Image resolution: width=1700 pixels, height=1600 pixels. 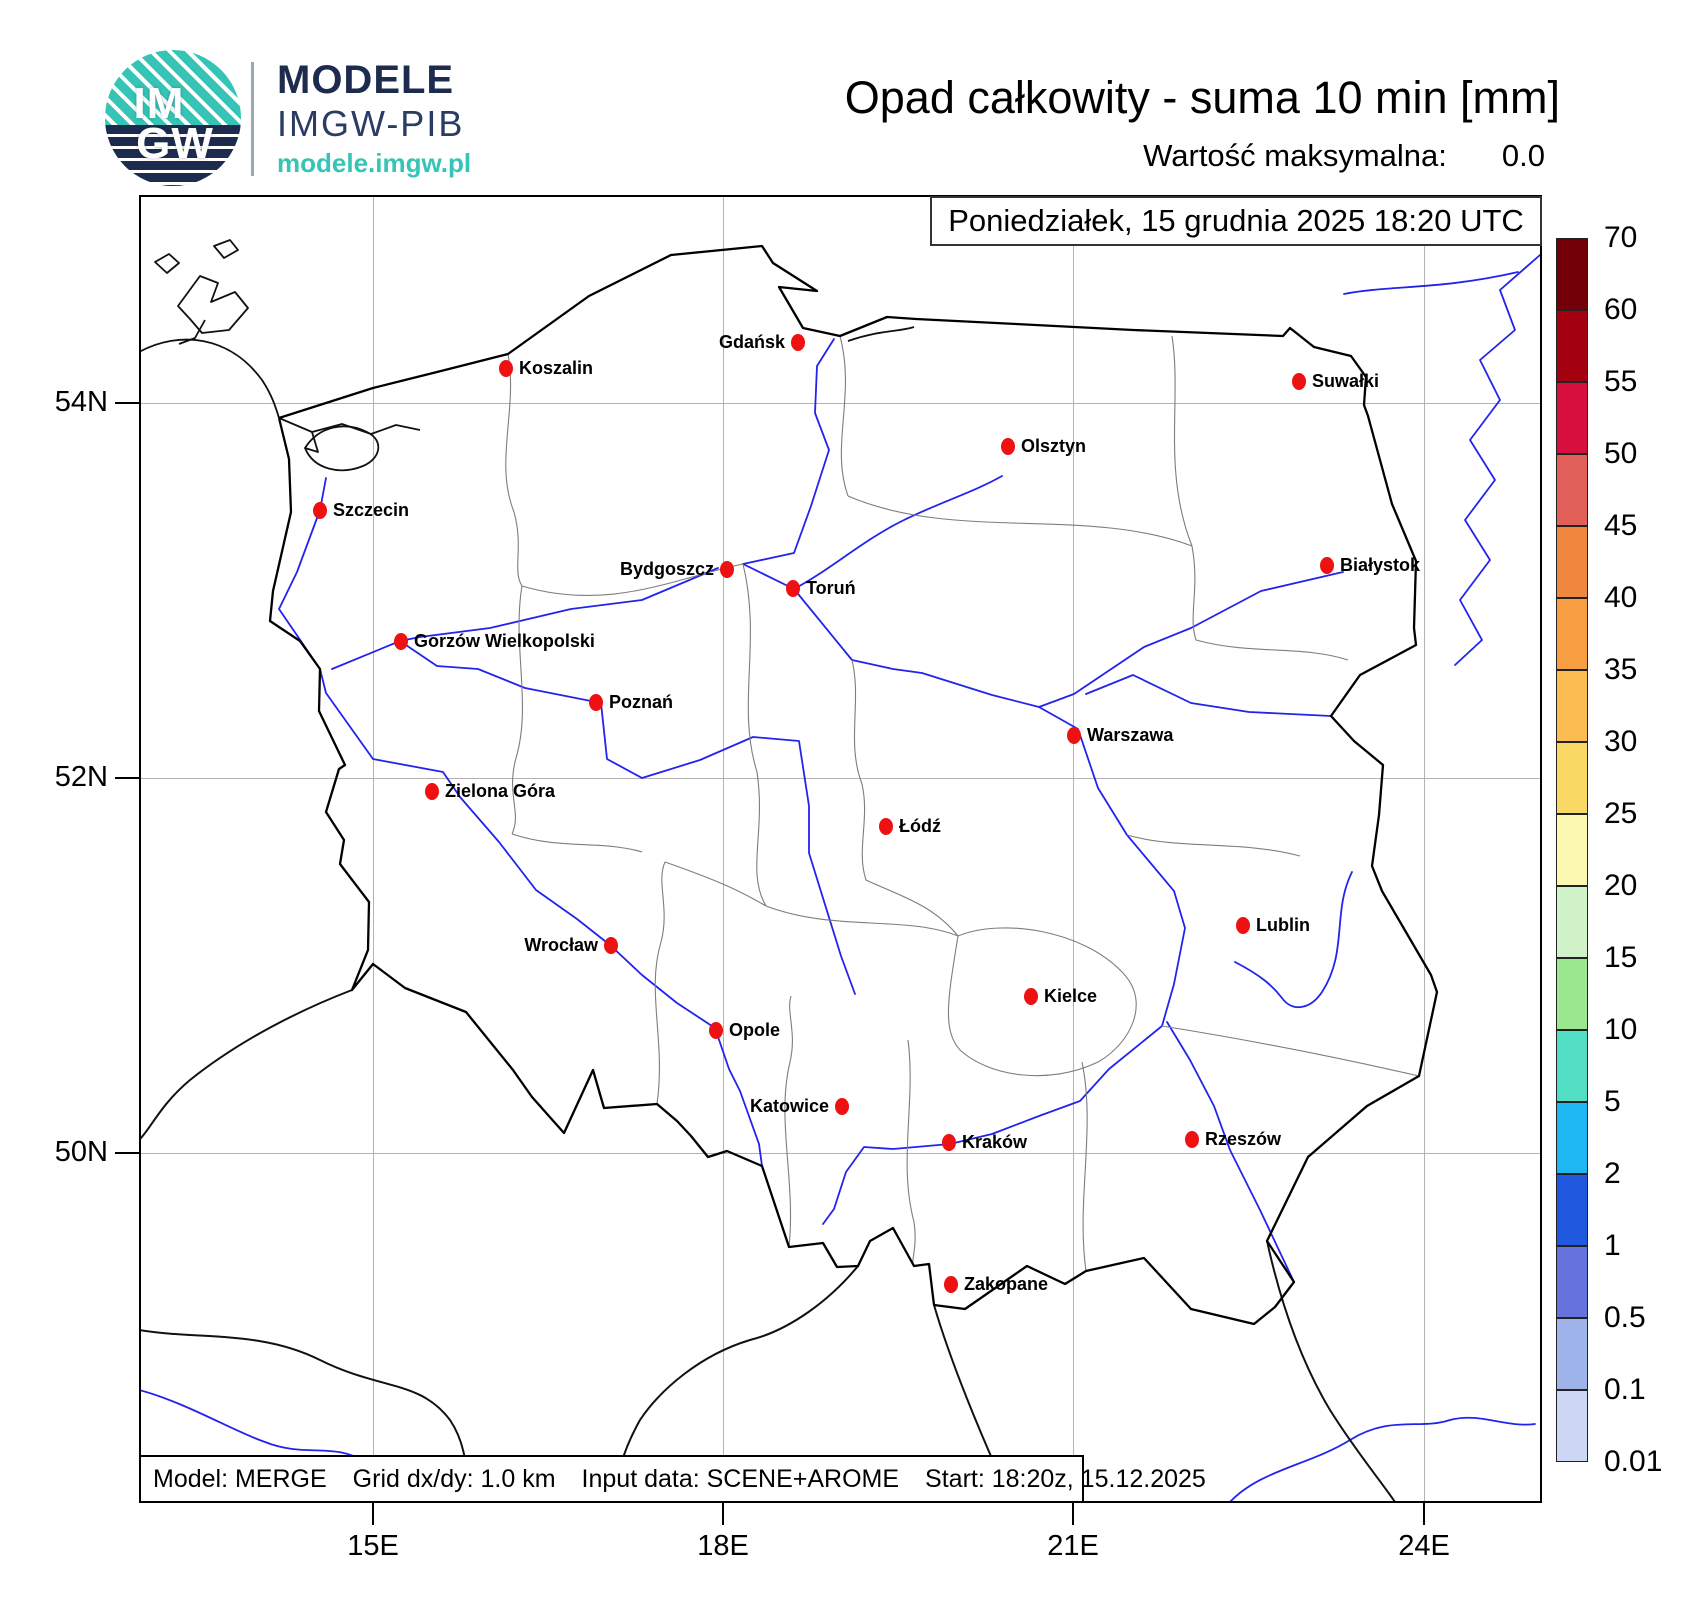 What do you see at coordinates (751, 342) in the screenshot?
I see `city-label: Gdańsk` at bounding box center [751, 342].